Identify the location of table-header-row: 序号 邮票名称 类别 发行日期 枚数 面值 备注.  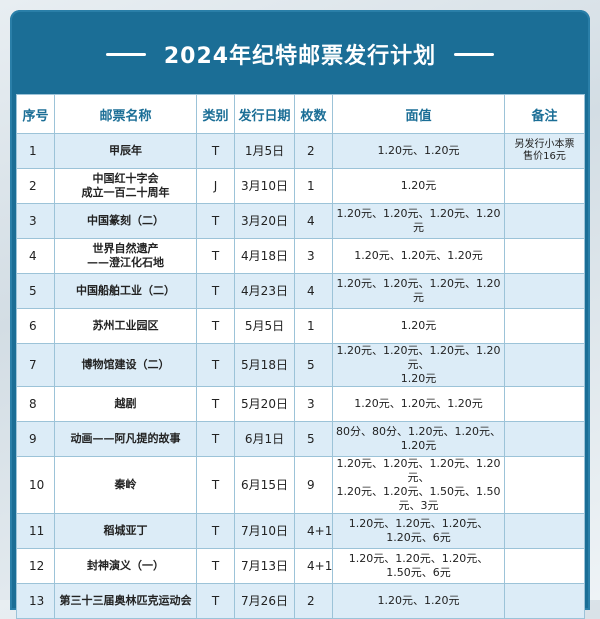
(300, 114).